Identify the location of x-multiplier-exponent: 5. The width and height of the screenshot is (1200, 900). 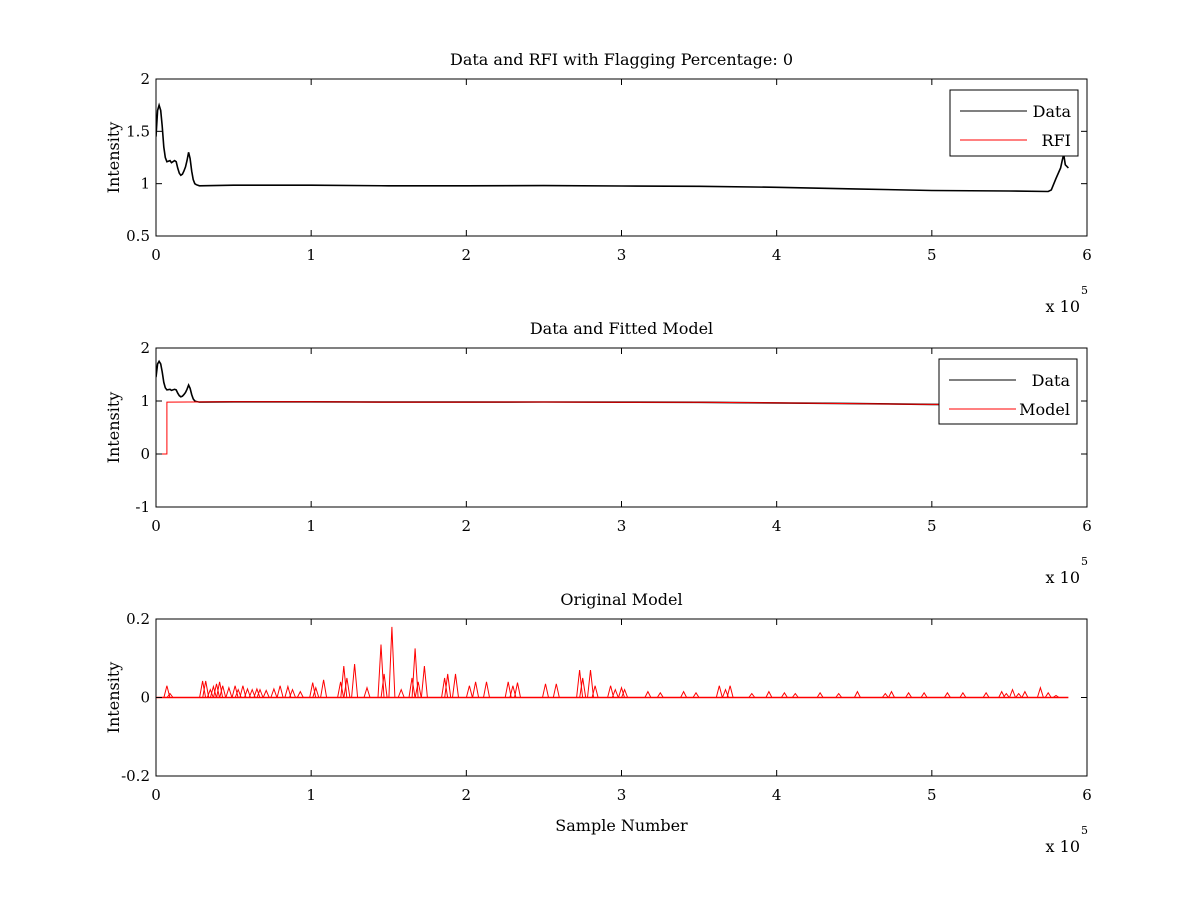
(1084, 290).